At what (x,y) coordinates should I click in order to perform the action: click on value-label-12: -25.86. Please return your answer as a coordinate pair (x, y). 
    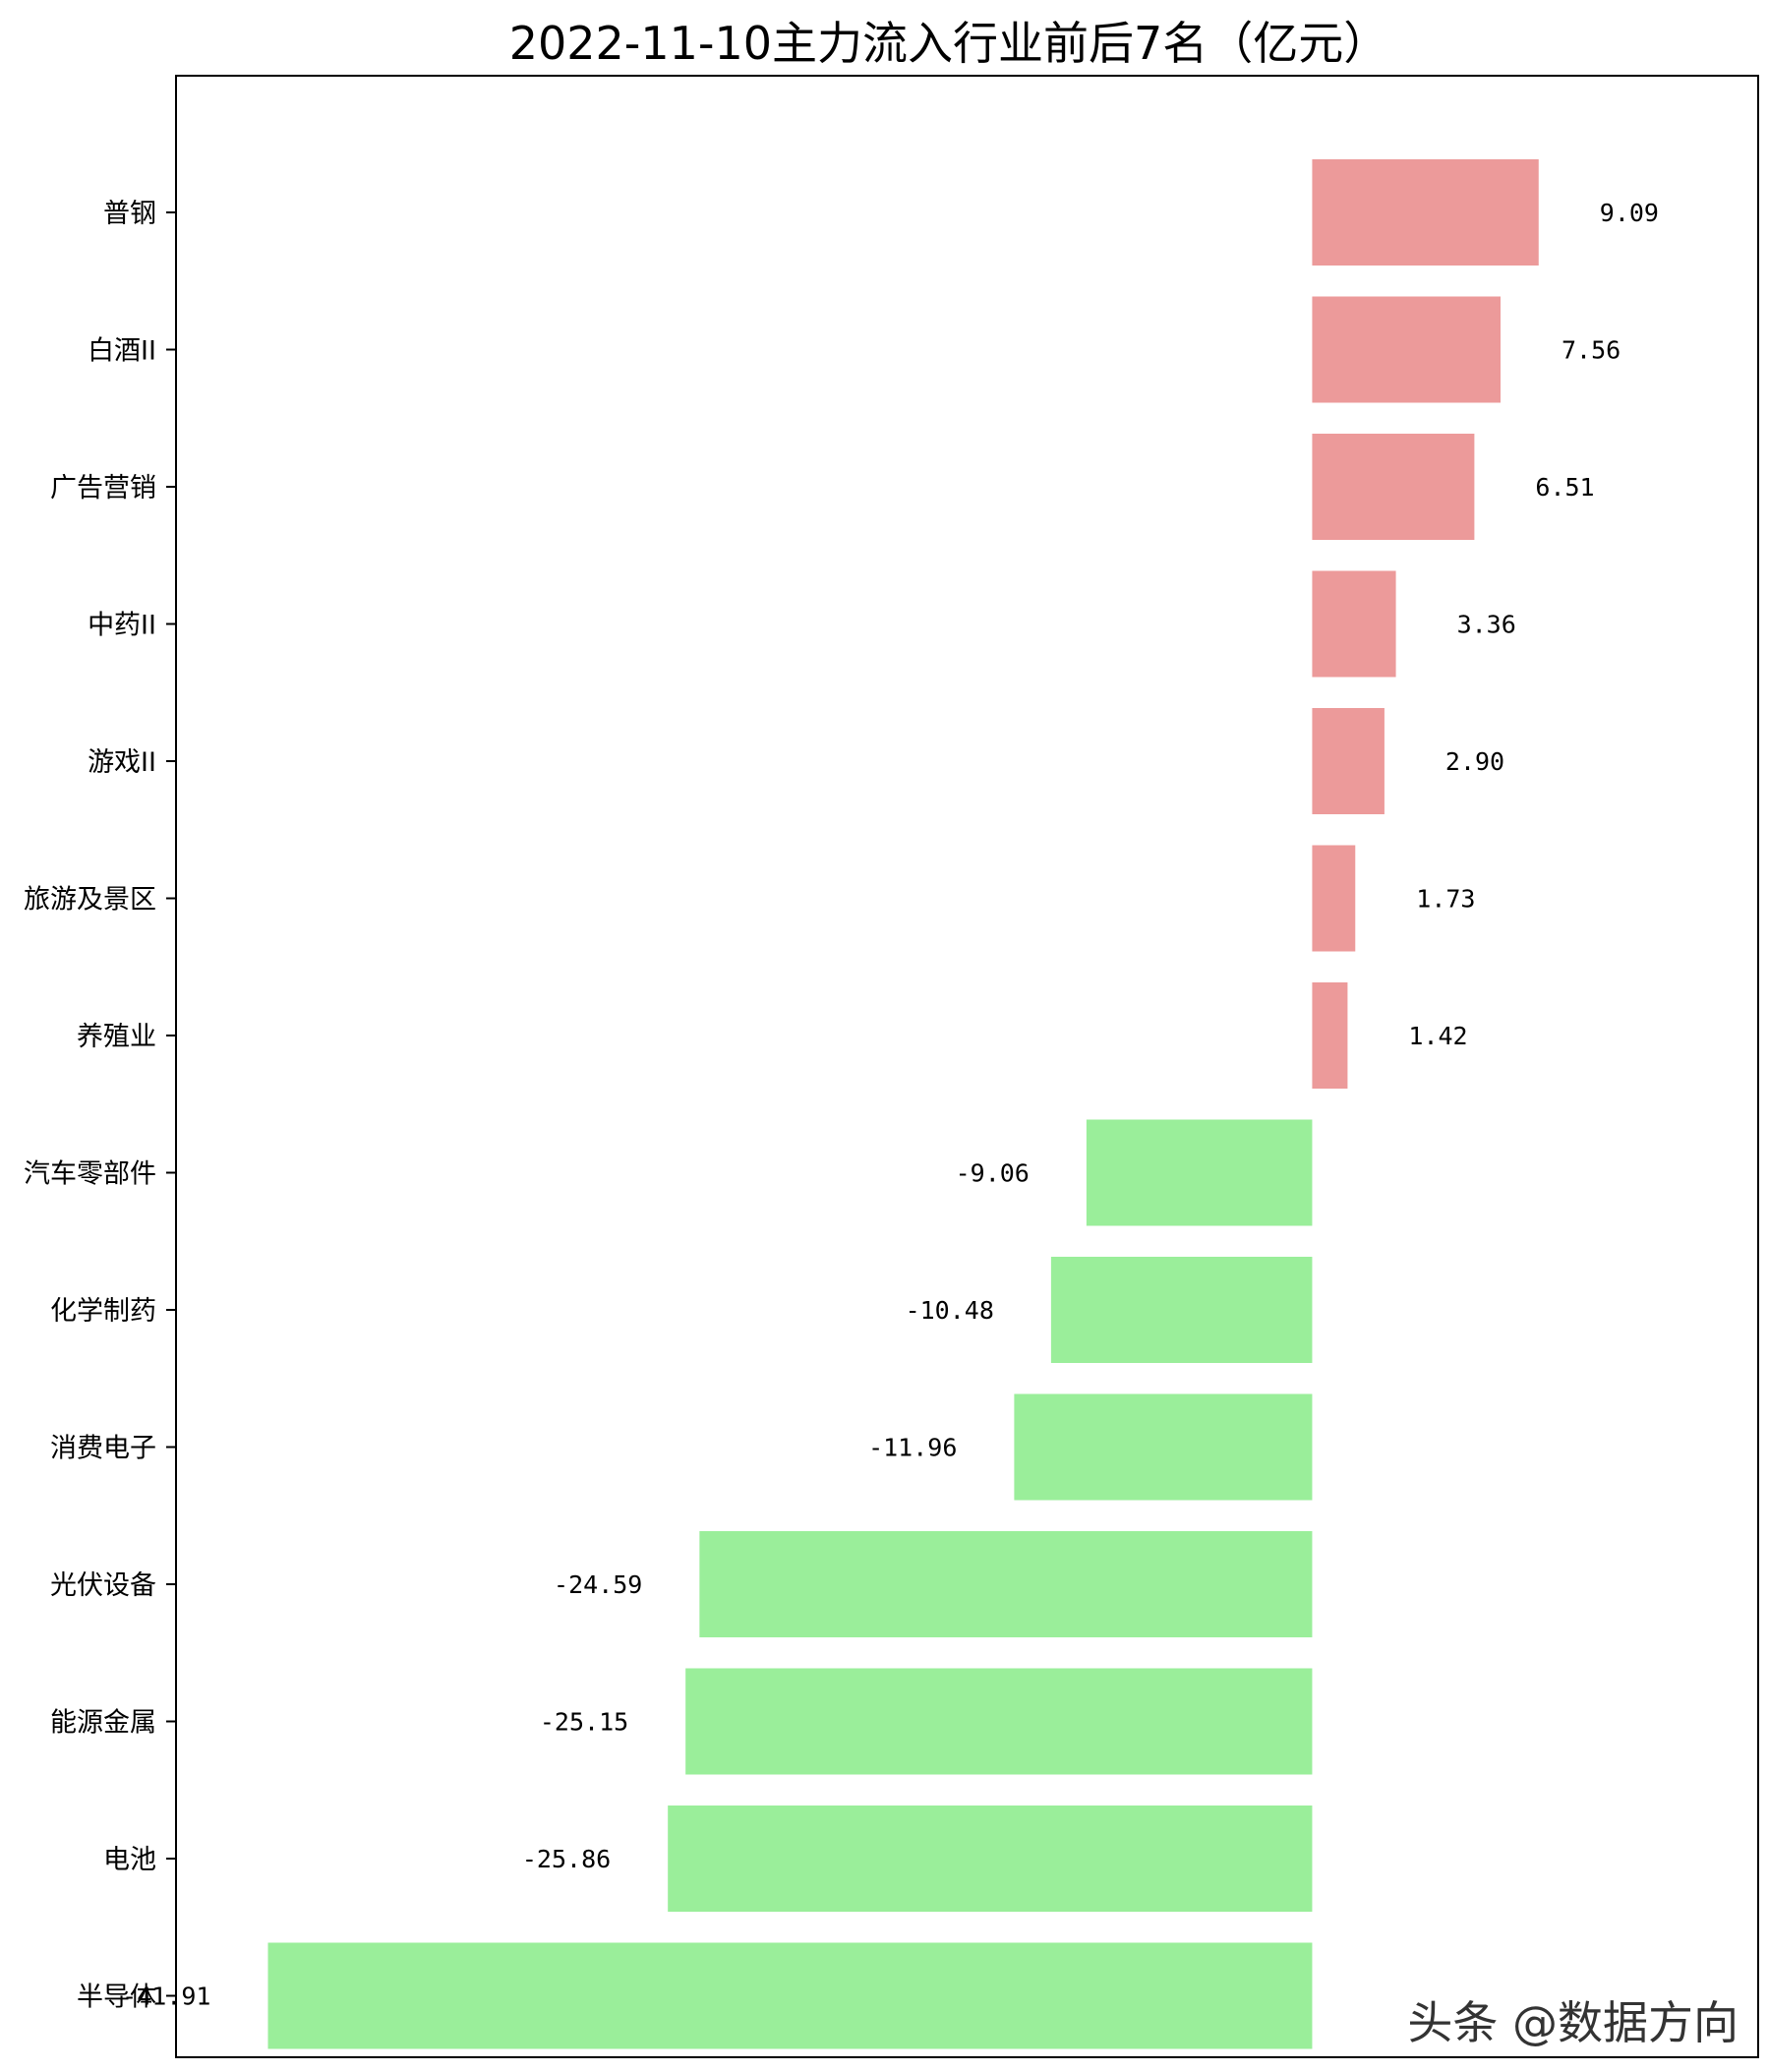
    Looking at the image, I should click on (566, 1859).